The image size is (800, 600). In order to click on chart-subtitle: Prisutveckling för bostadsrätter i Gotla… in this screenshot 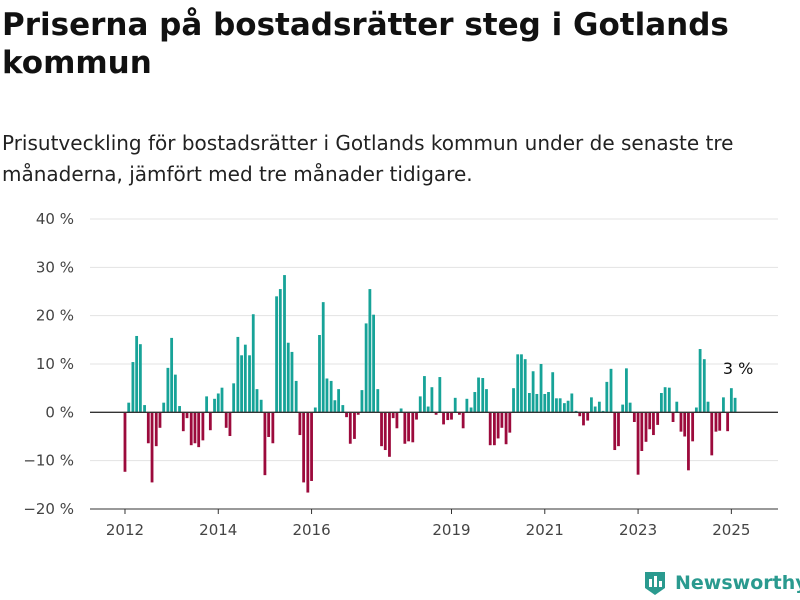, I will do `click(368, 158)`.